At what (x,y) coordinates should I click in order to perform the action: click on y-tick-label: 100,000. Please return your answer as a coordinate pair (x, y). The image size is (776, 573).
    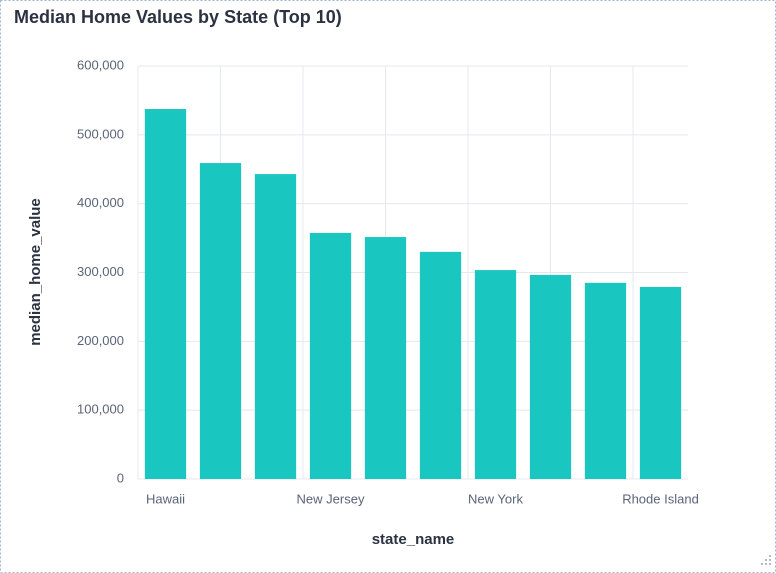
    Looking at the image, I should click on (100, 409).